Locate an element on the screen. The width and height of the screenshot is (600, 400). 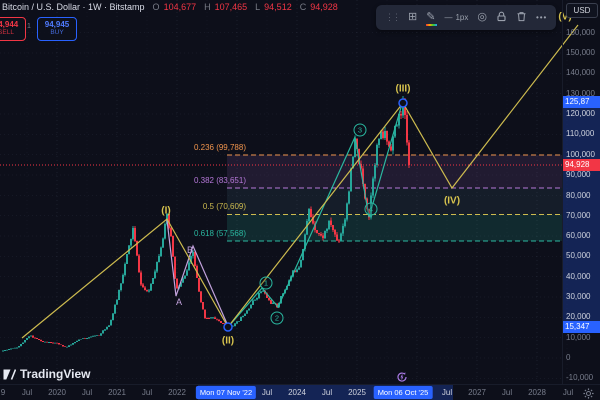
low-label: L is located at coordinates (258, 7).